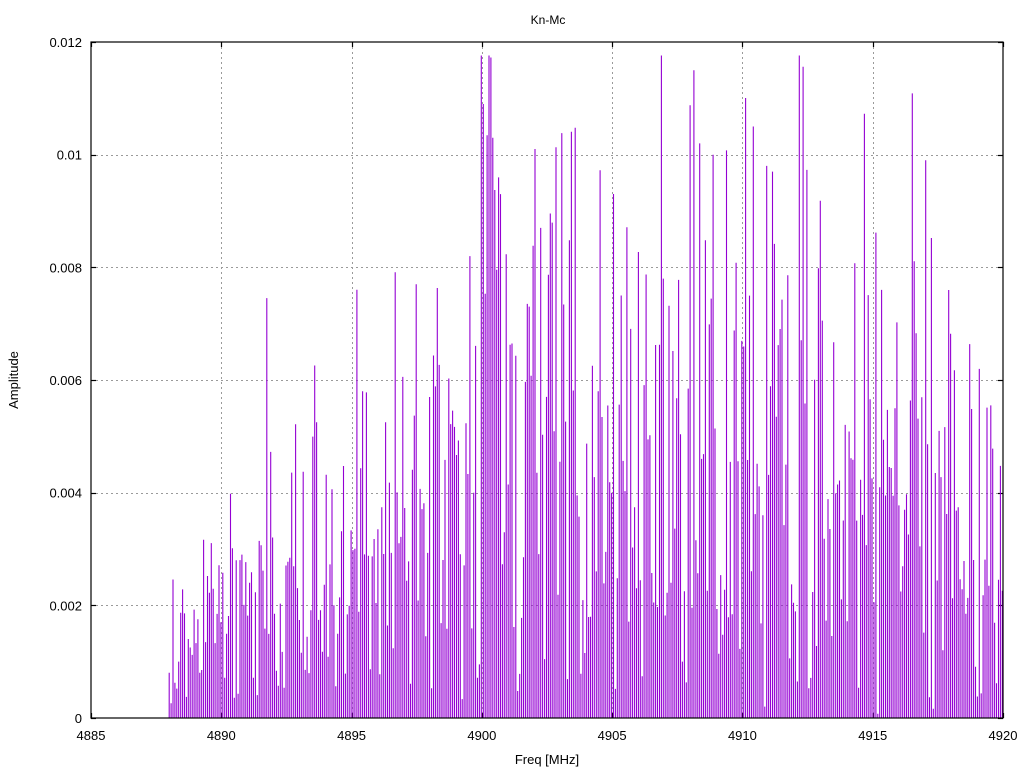 This screenshot has height=768, width=1024. I want to click on x-tick-label: 4920, so click(1003, 735).